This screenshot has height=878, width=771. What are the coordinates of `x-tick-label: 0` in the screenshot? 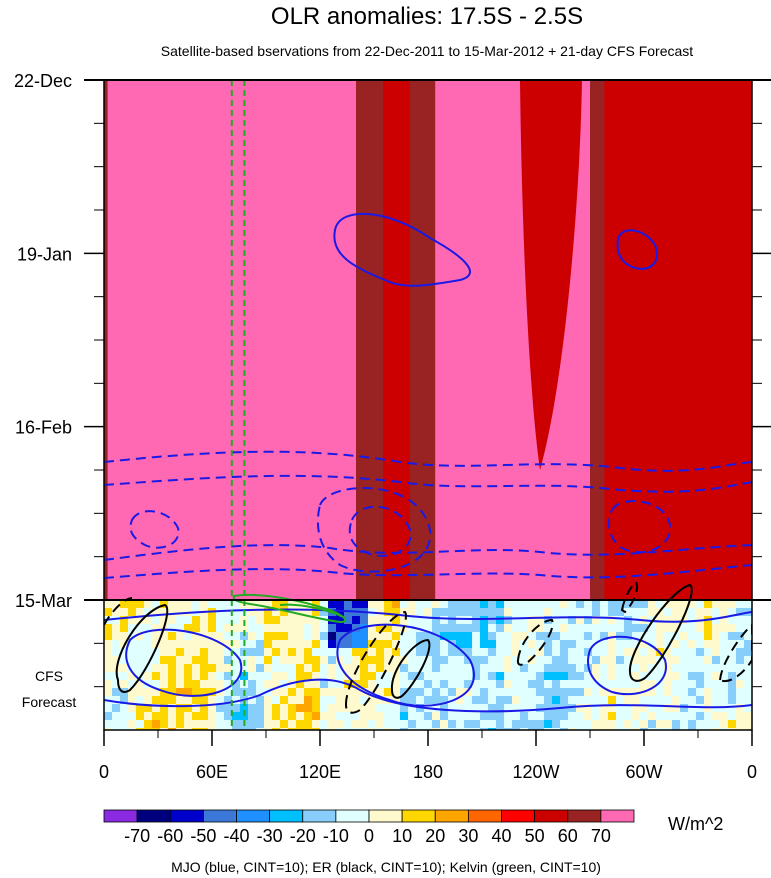 It's located at (104, 772).